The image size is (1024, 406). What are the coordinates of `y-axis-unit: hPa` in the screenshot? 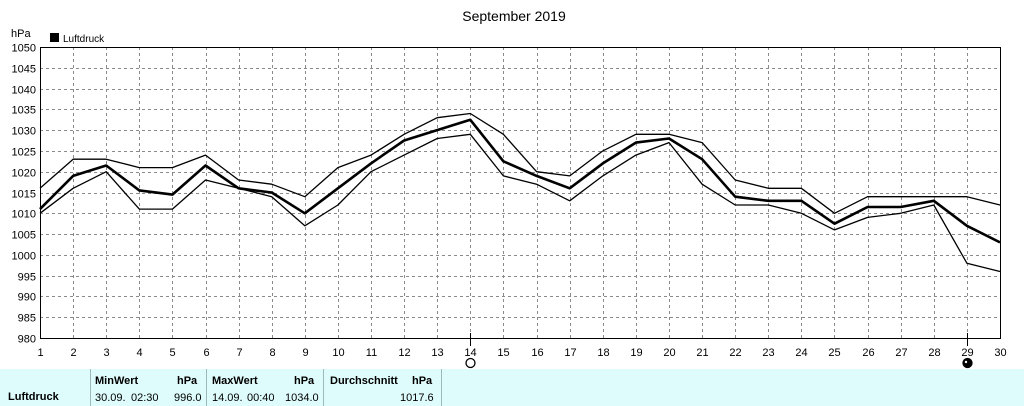 It's located at (21, 34).